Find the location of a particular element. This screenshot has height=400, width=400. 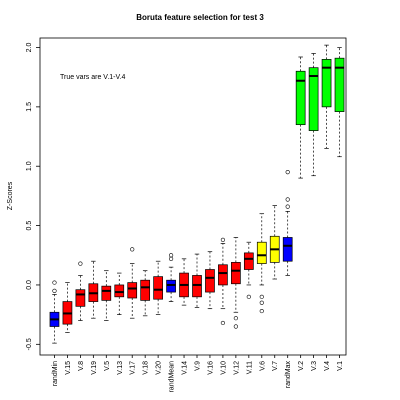

y-tick-label: 1.5 is located at coordinates (29, 107).